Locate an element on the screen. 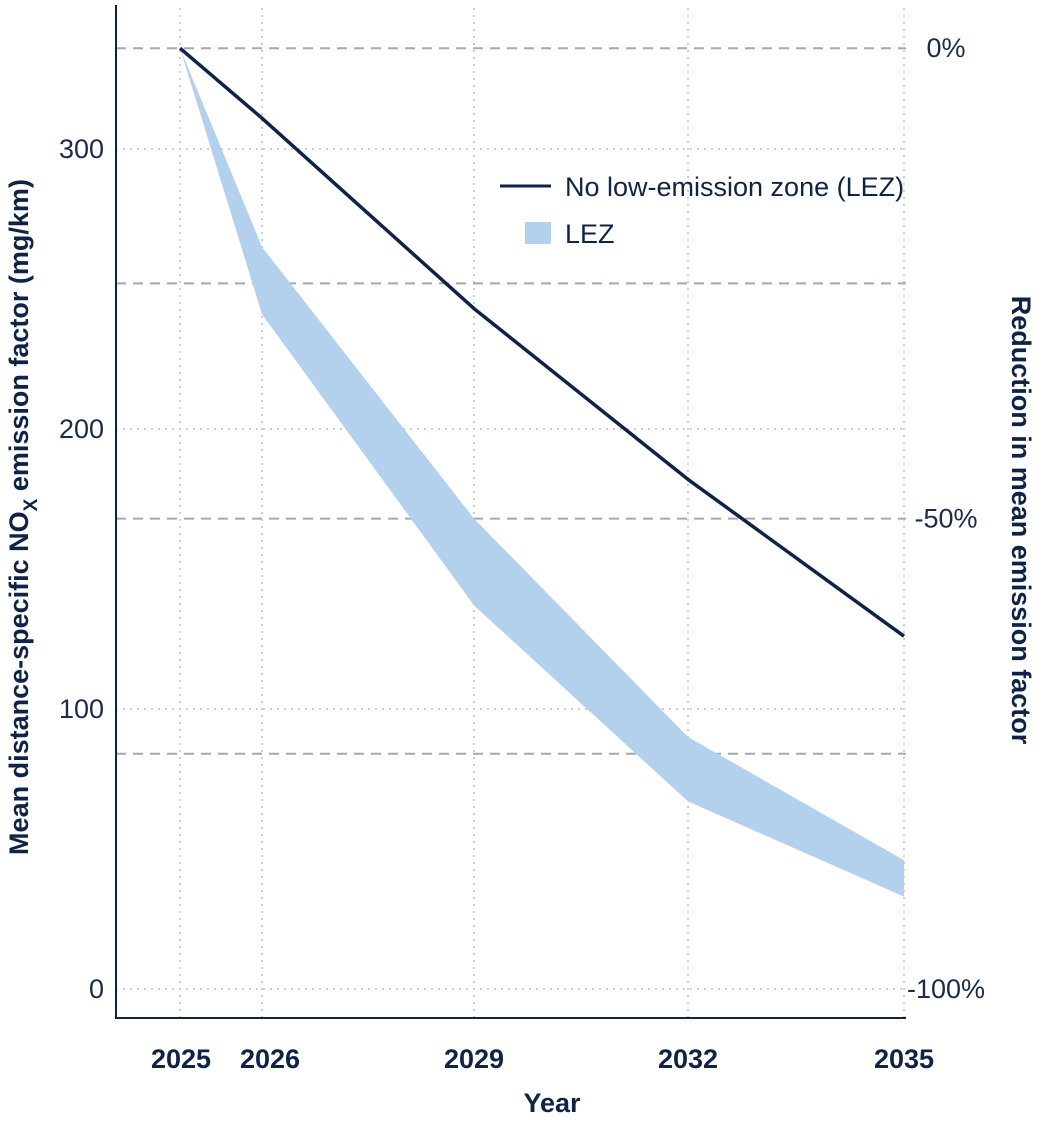 The width and height of the screenshot is (1045, 1123). legend-label-lez: LEZ is located at coordinates (590, 234).